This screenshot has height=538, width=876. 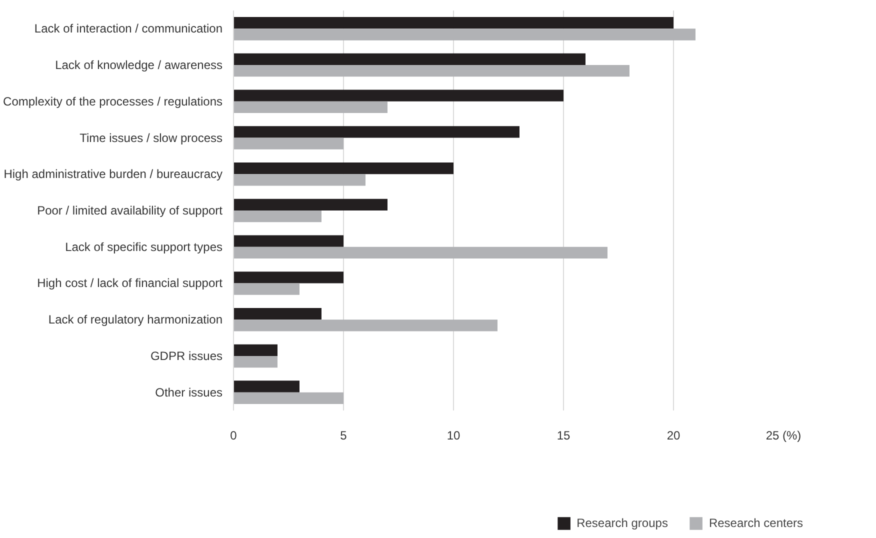 I want to click on y-tick-label: High administrative burden / bureaucracy, so click(x=113, y=174).